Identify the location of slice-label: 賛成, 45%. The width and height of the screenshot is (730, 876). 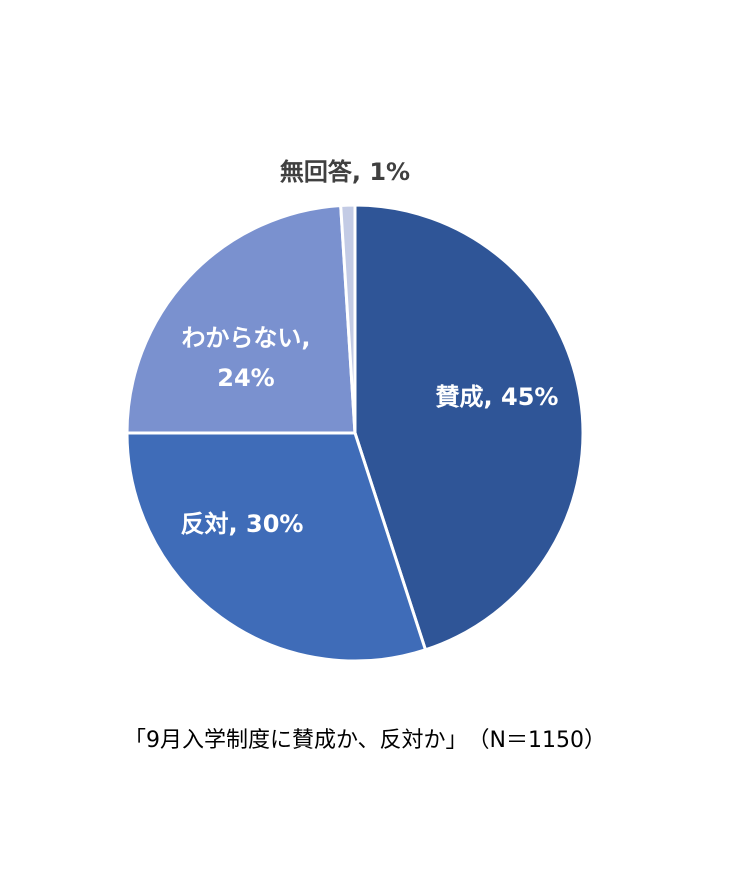
(497, 397).